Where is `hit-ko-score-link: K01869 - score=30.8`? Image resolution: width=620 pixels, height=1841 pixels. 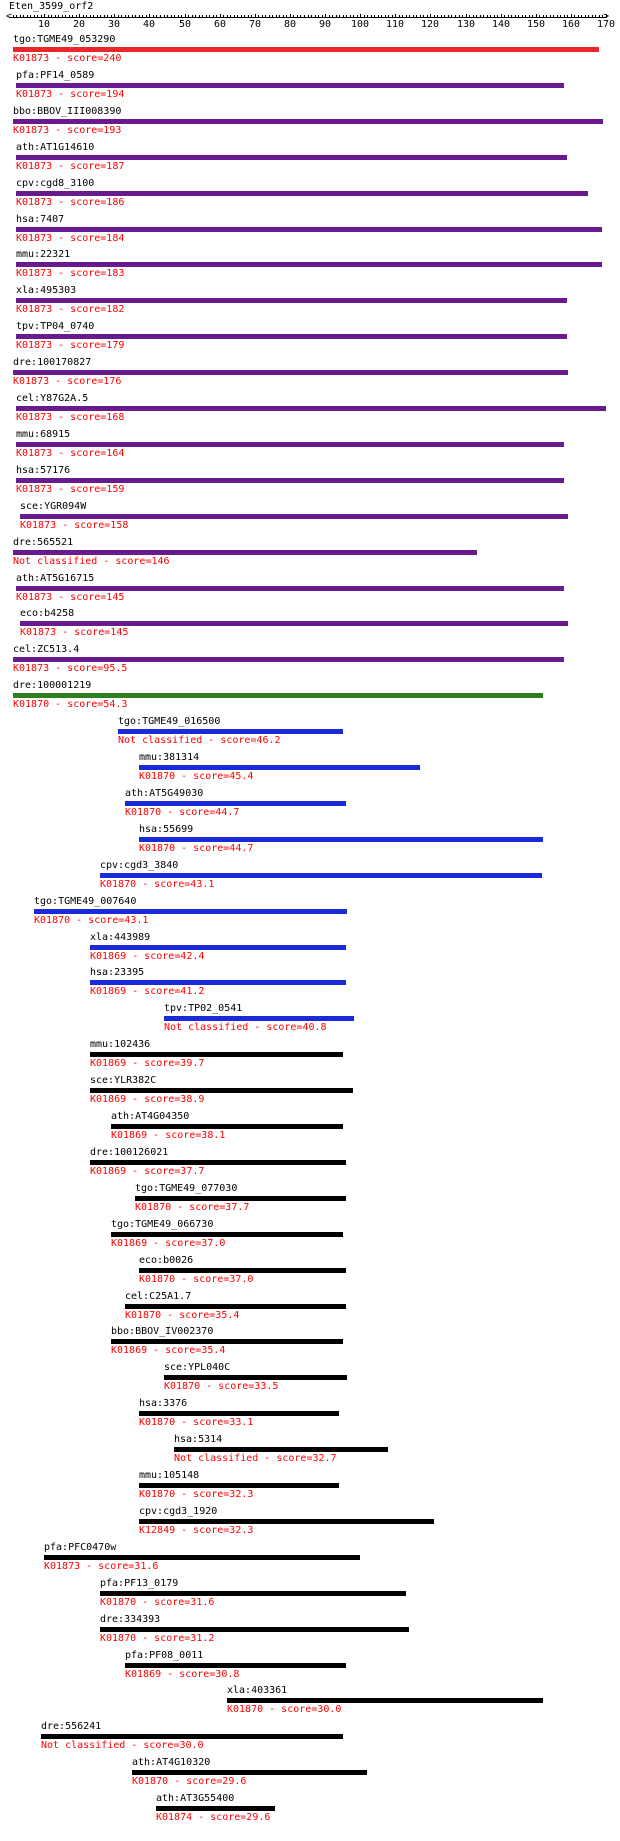 hit-ko-score-link: K01869 - score=30.8 is located at coordinates (182, 1674).